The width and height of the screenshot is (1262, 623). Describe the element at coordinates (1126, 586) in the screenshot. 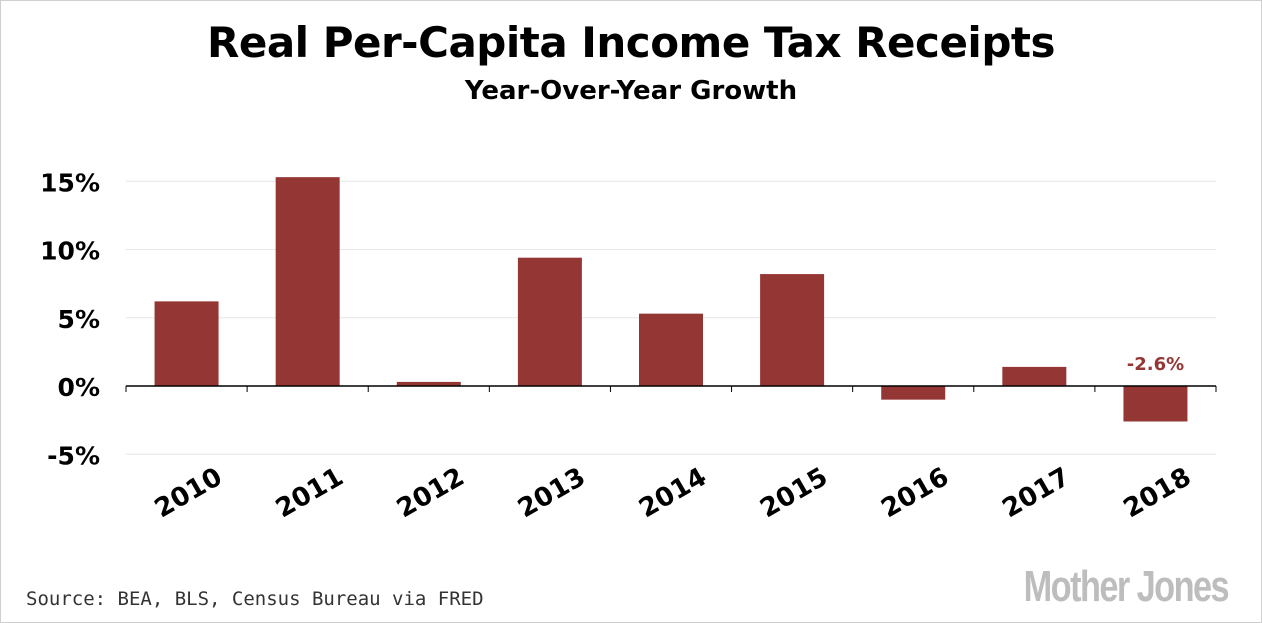

I see `brand-logo: Mother Jones` at that location.